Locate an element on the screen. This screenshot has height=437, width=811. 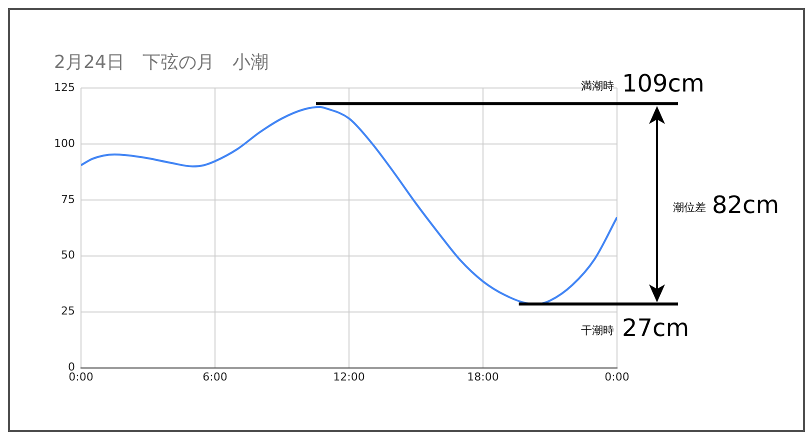
y-tick-label: 100 is located at coordinates (64, 143).